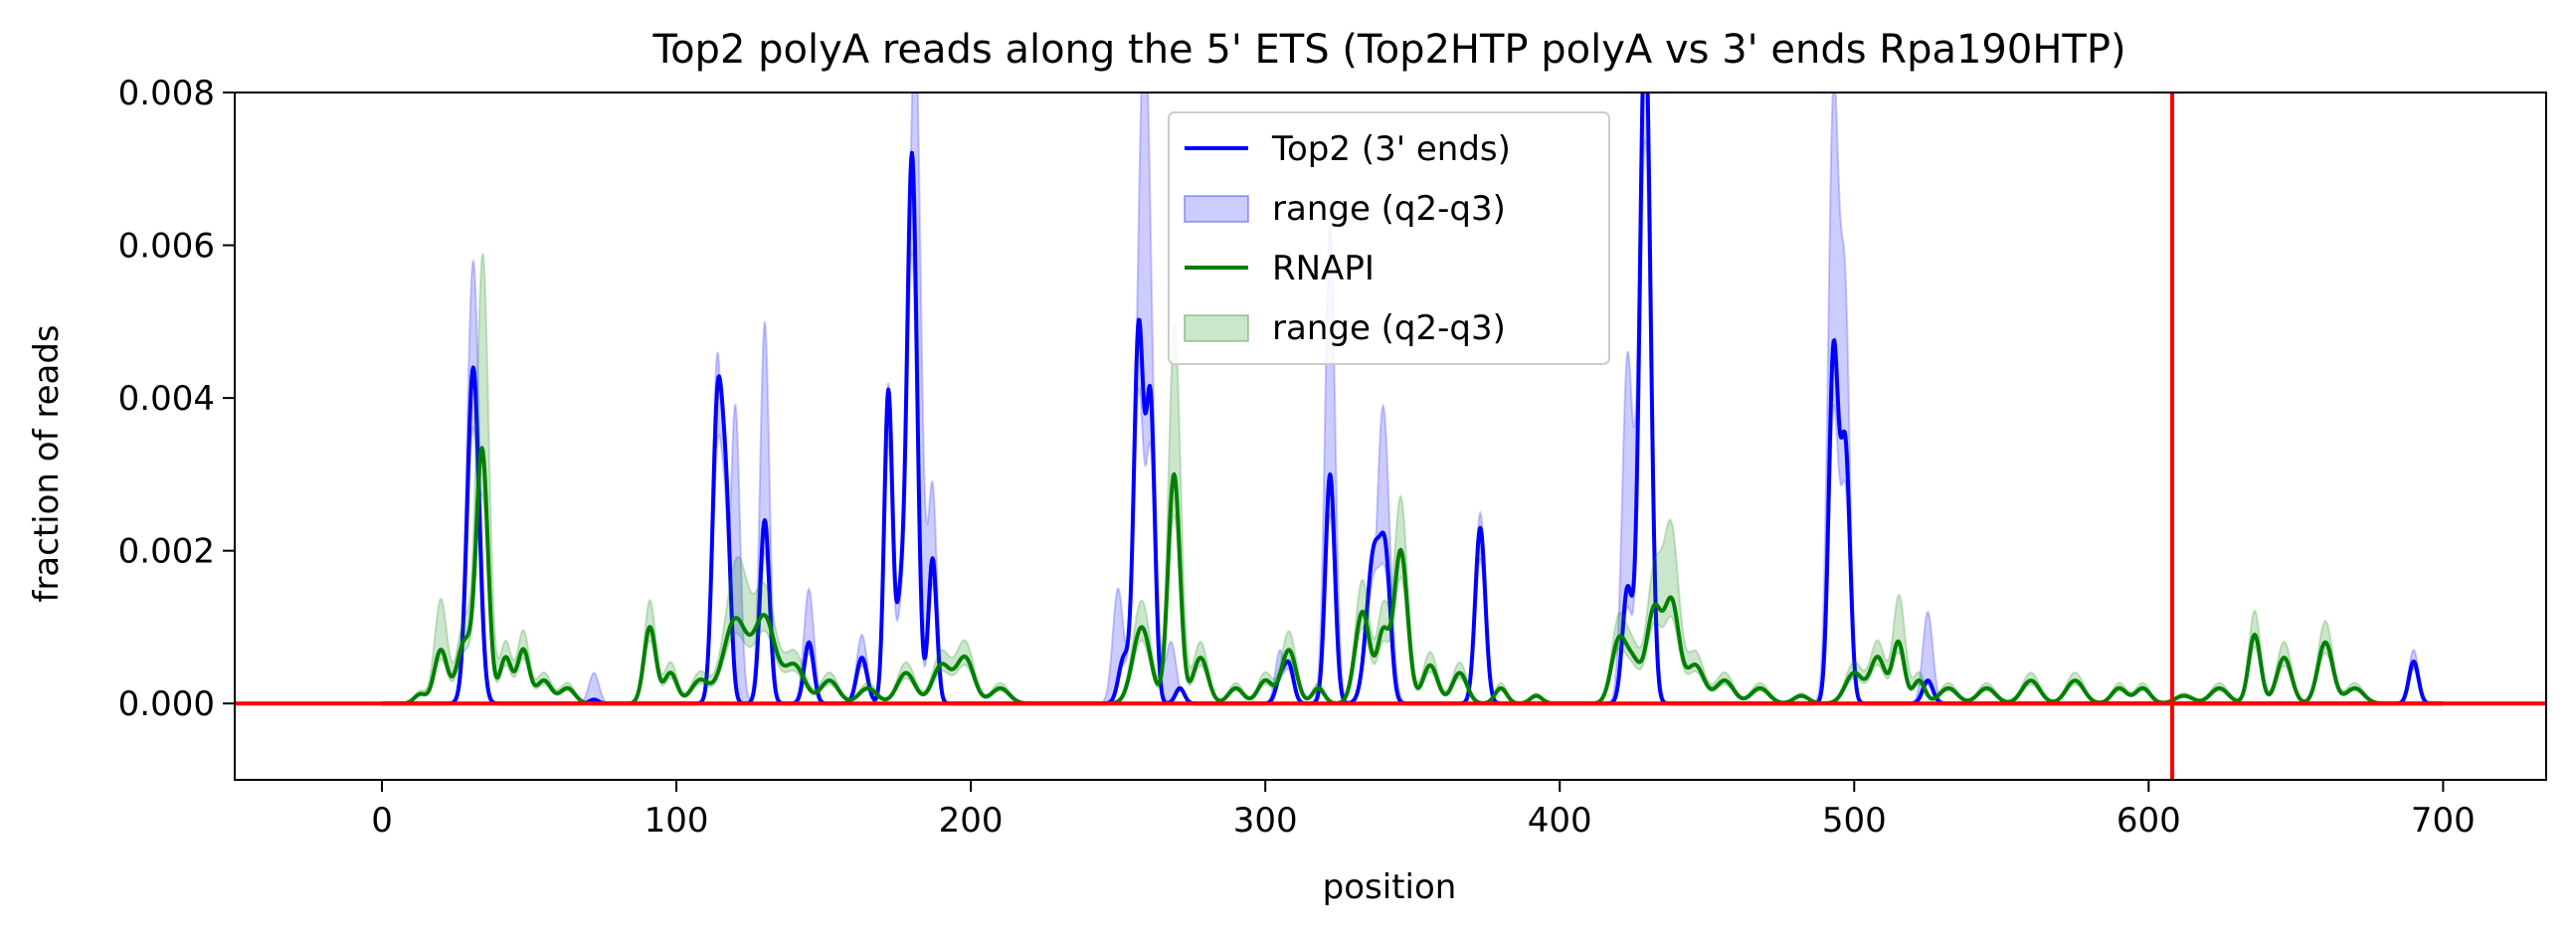  What do you see at coordinates (1854, 821) in the screenshot?
I see `x-tick-label: 500` at bounding box center [1854, 821].